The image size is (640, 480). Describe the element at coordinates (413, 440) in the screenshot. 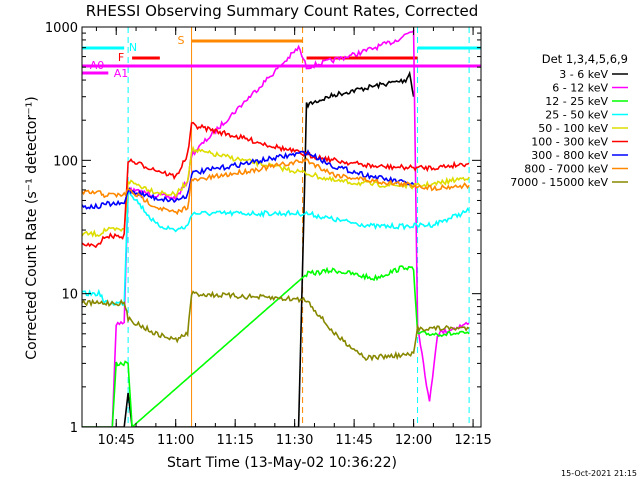

I see `x-tick-label: 12:00` at that location.